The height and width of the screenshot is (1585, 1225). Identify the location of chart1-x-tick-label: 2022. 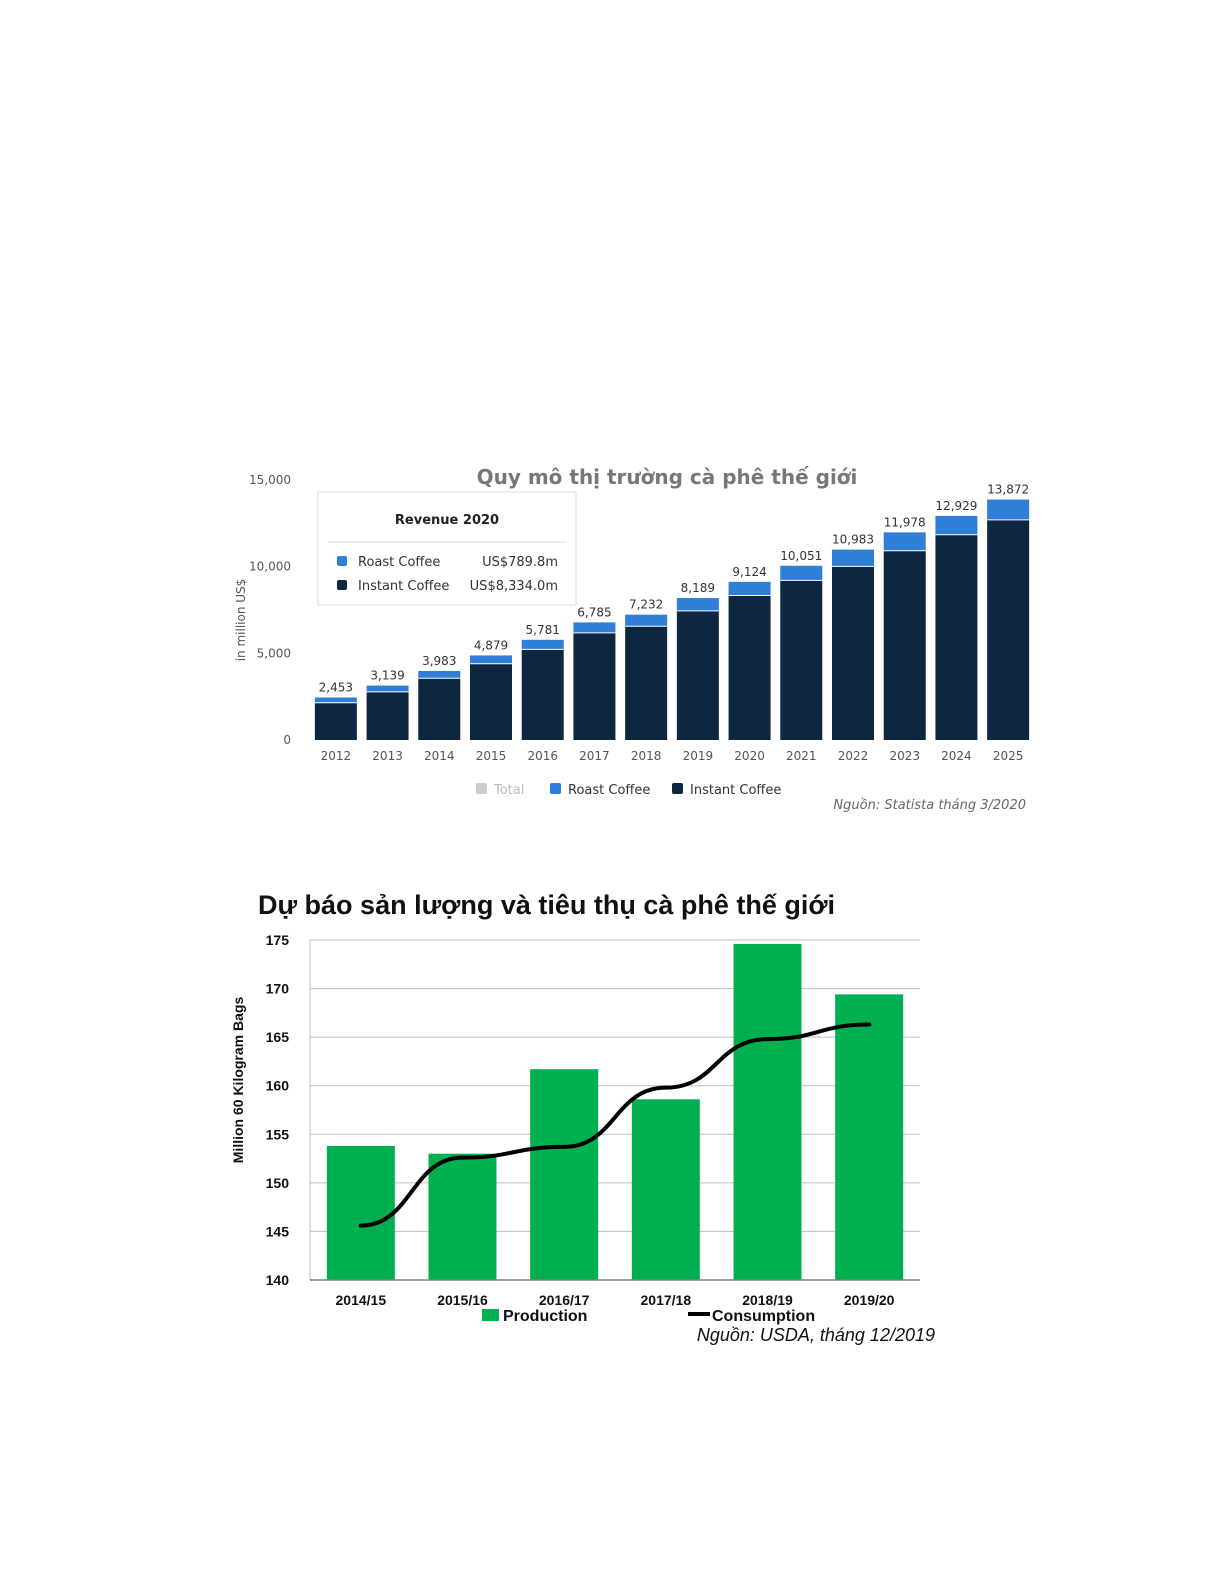
(853, 756).